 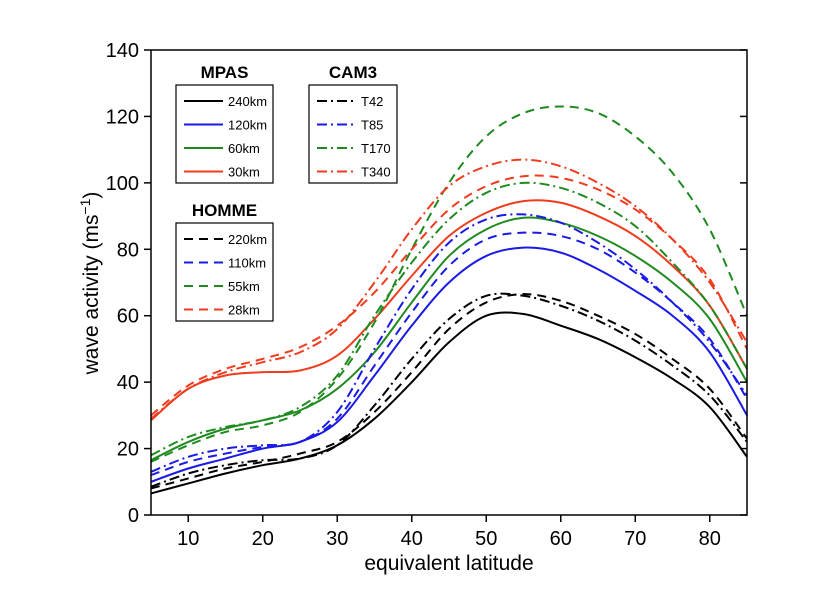 What do you see at coordinates (448, 563) in the screenshot?
I see `x-axis-label: equivalent latitude` at bounding box center [448, 563].